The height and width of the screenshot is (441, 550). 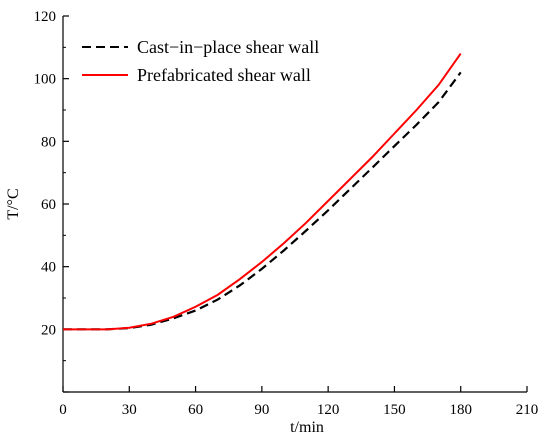 I want to click on y-axis-ticks: 20 40 60 80 100 120, so click(x=51, y=201).